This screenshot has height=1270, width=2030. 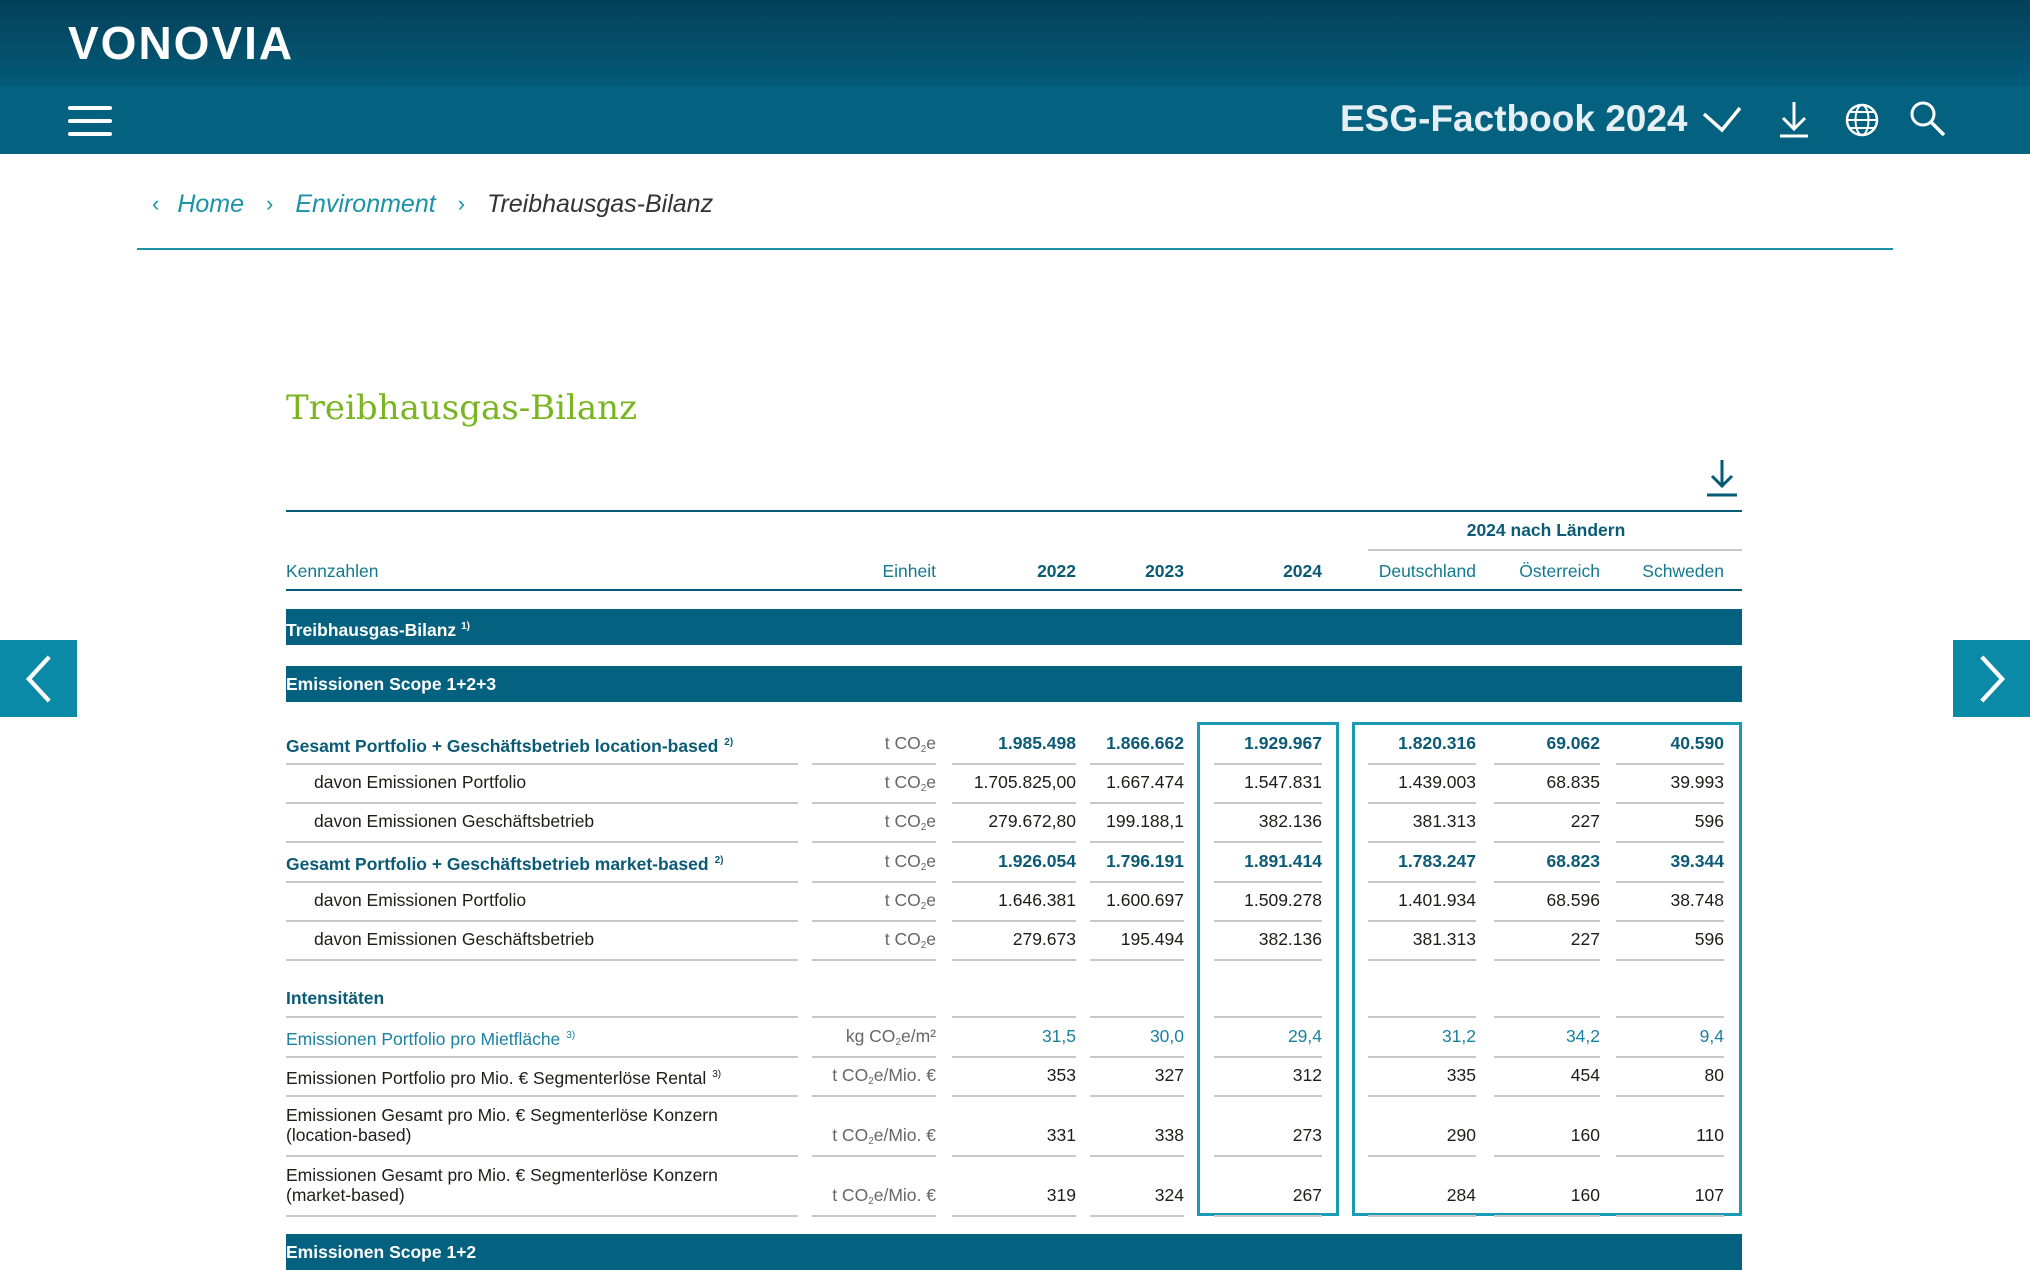 What do you see at coordinates (1585, 939) in the screenshot?
I see `cell-oesterreich: 227` at bounding box center [1585, 939].